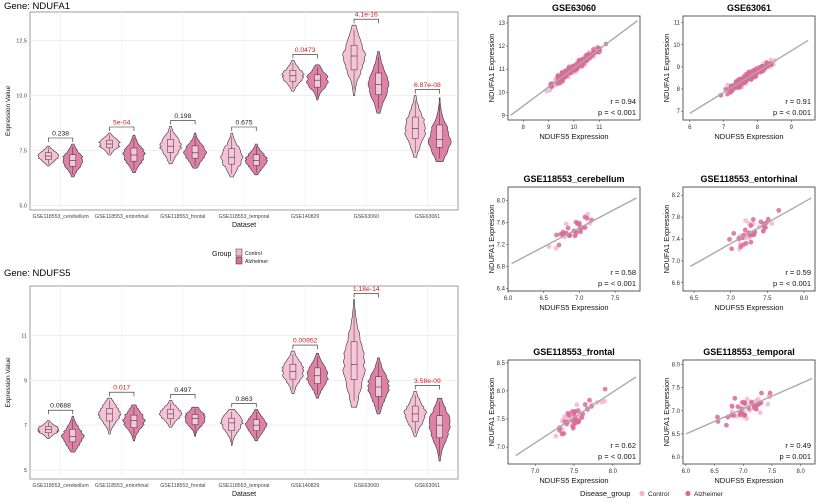 This screenshot has height=504, width=825. What do you see at coordinates (501, 224) in the screenshot?
I see `y-tick-label: 7.6` at bounding box center [501, 224].